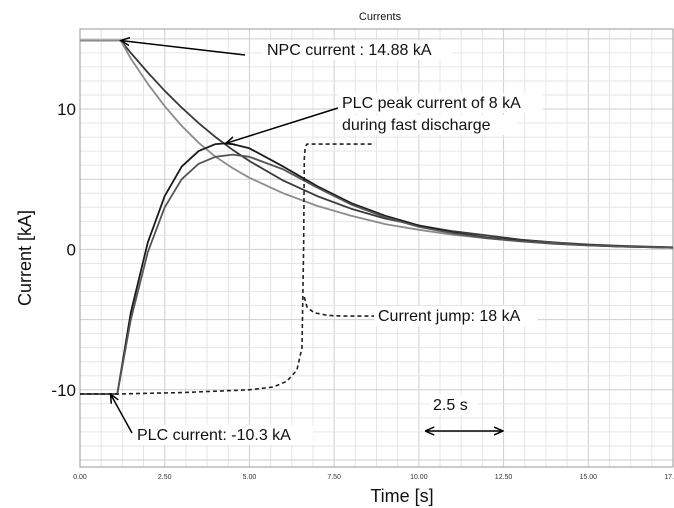  I want to click on x-tick-label: 10.00, so click(419, 477).